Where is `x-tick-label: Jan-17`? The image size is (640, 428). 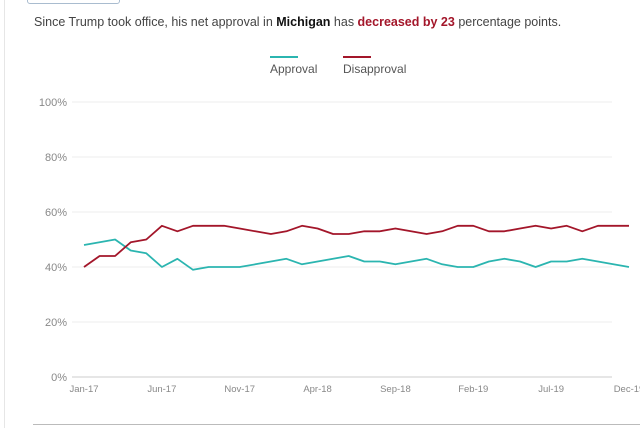
x-tick-label: Jan-17 is located at coordinates (83, 389).